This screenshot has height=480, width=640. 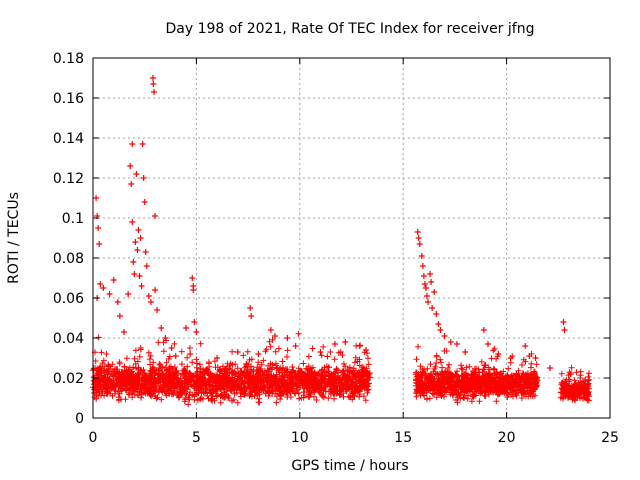 What do you see at coordinates (341, 369) in the screenshot?
I see `roti-marker-cloud` at bounding box center [341, 369].